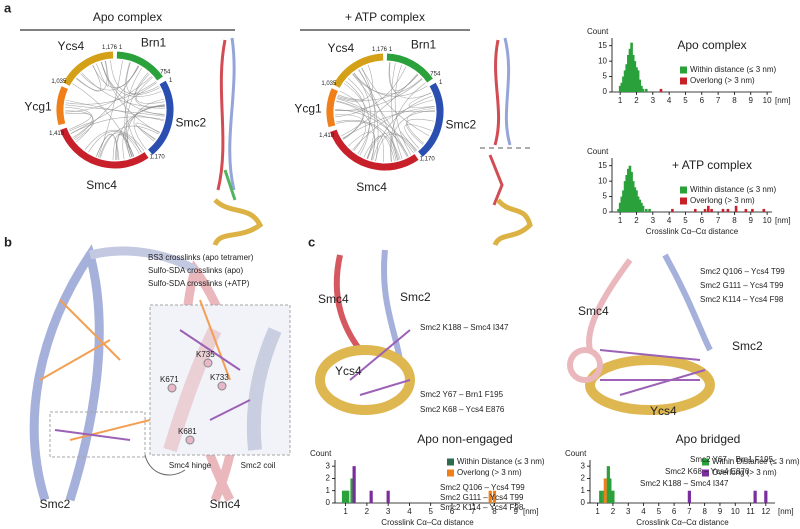 The height and width of the screenshot is (529, 800). Describe the element at coordinates (602, 60) in the screenshot. I see `y-tick-label: 10` at that location.